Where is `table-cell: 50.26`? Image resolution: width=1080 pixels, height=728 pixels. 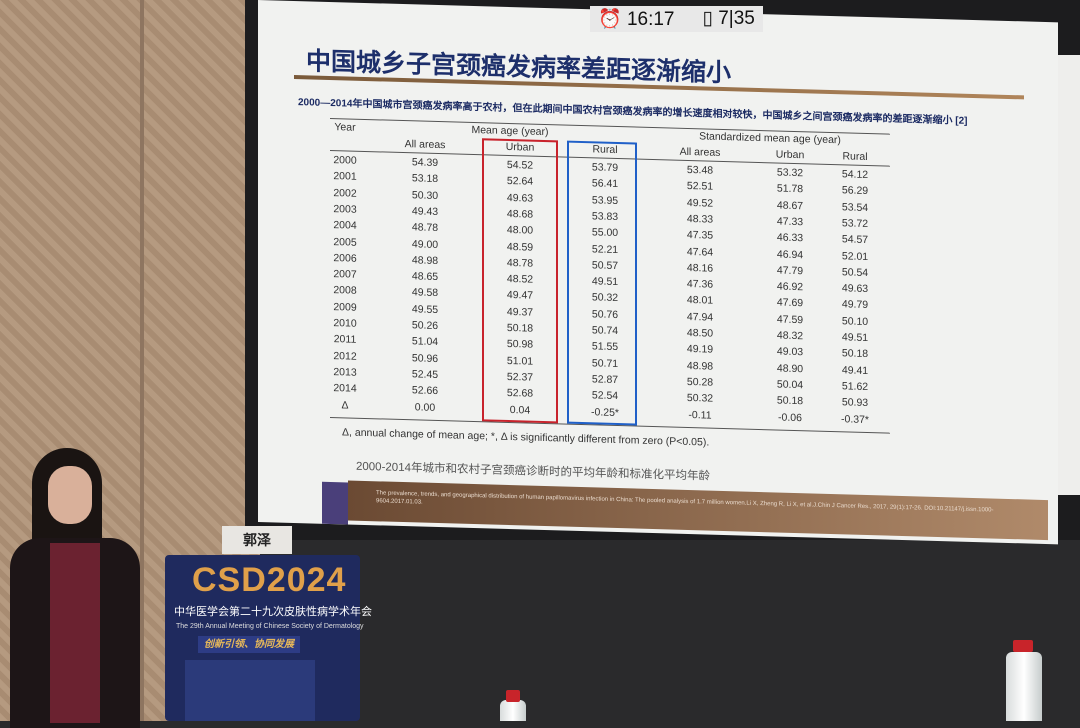
table-cell: 50.26 is located at coordinates (425, 326).